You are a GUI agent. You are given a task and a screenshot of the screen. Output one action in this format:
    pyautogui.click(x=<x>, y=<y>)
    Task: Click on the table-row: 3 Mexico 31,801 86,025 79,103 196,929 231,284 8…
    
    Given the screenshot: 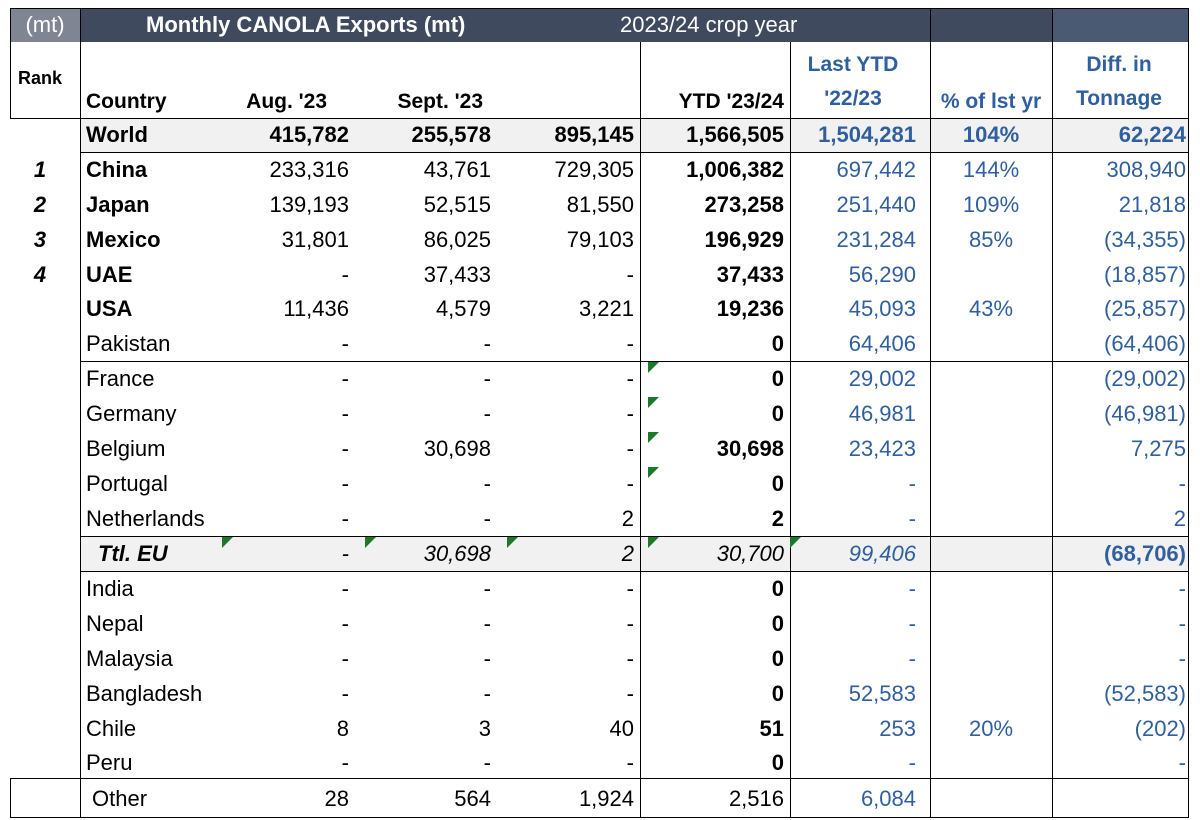 What is the action you would take?
    pyautogui.click(x=600, y=239)
    